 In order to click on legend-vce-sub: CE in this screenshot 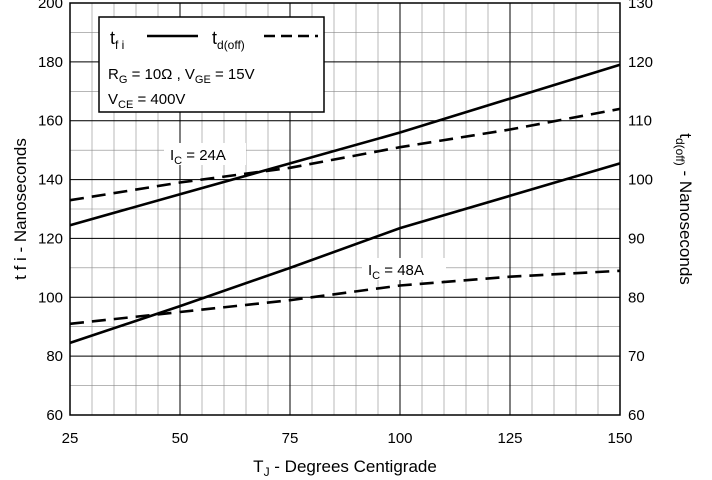, I will do `click(125, 105)`.